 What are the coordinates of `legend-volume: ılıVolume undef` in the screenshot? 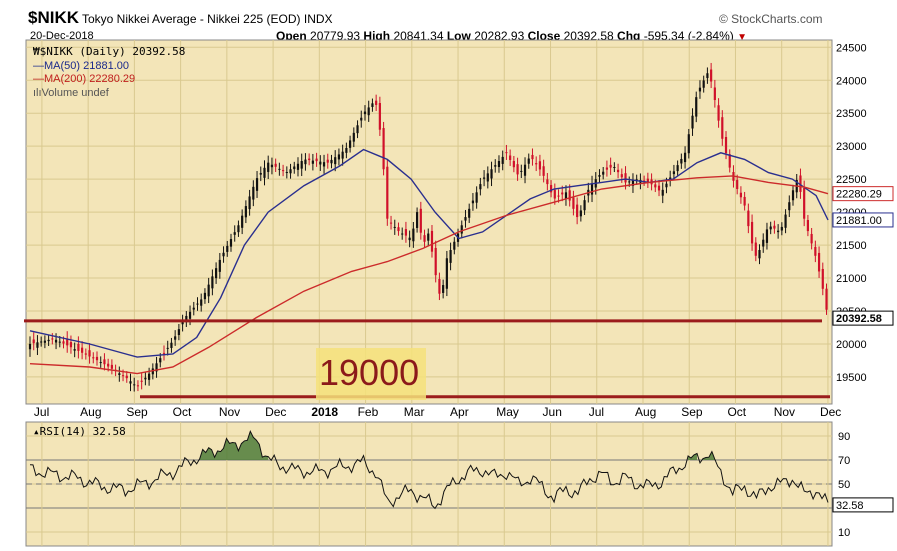 It's located at (71, 93).